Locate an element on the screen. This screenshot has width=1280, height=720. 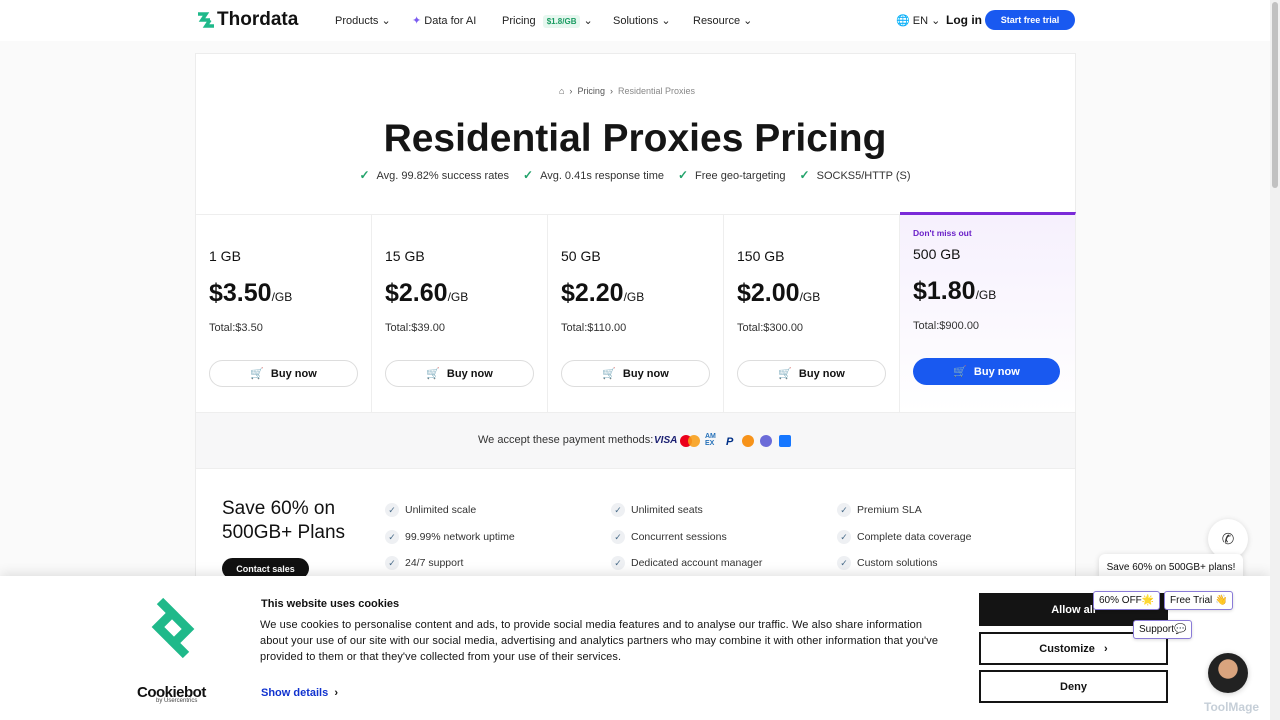
plan-total: Total:$300.00 is located at coordinates (770, 328).